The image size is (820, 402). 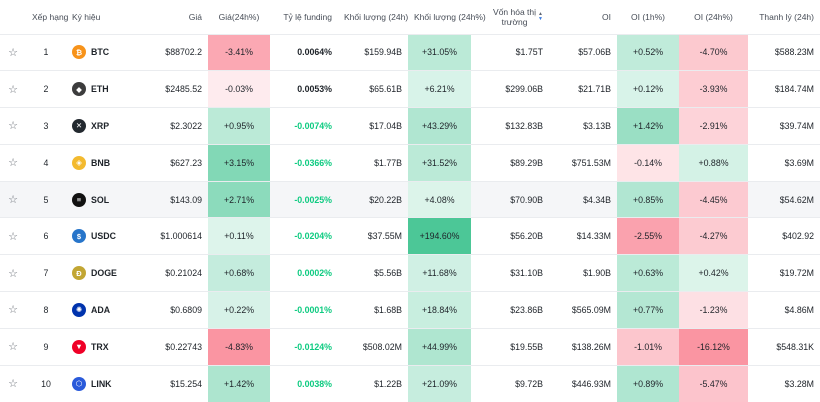 What do you see at coordinates (510, 273) in the screenshot?
I see `market-cap-cell: $31.10B` at bounding box center [510, 273].